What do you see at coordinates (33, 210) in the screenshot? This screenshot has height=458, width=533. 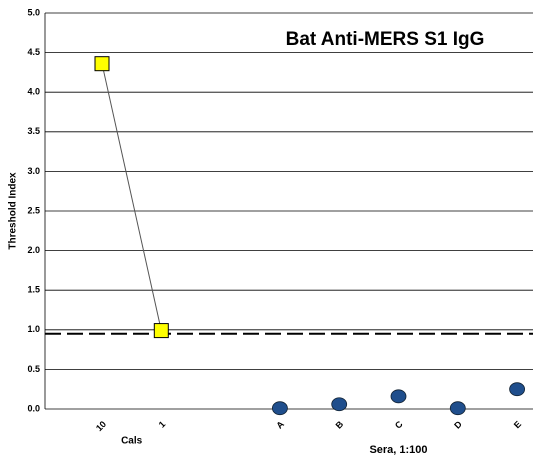 I see `y-tick-label: 2.5` at bounding box center [33, 210].